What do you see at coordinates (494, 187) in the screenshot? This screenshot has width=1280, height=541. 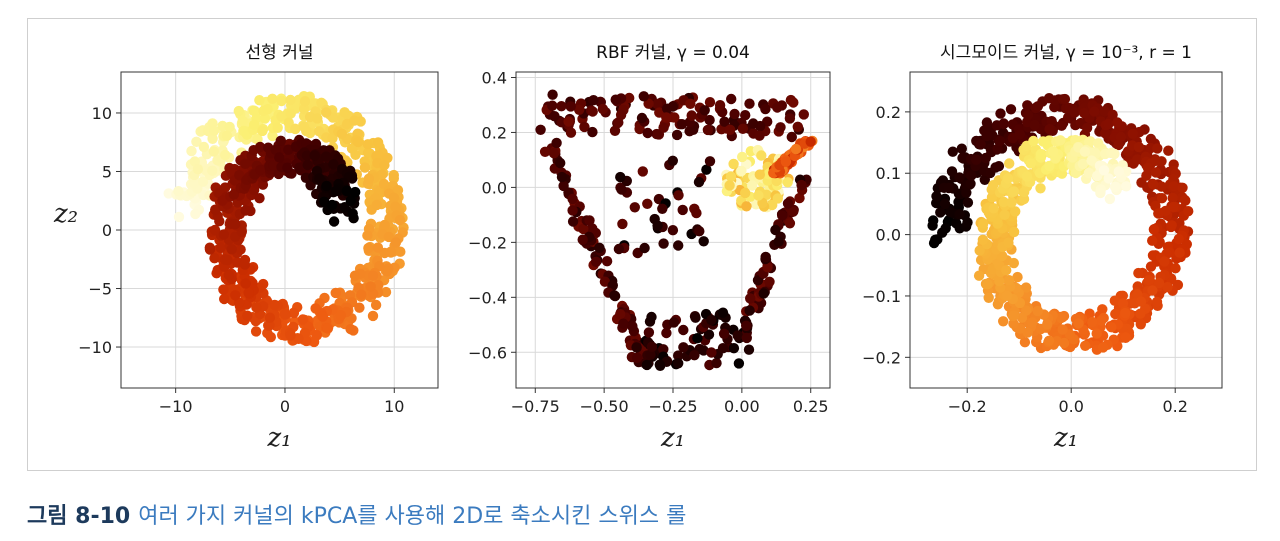 I see `y-tick-label: 0.0` at bounding box center [494, 187].